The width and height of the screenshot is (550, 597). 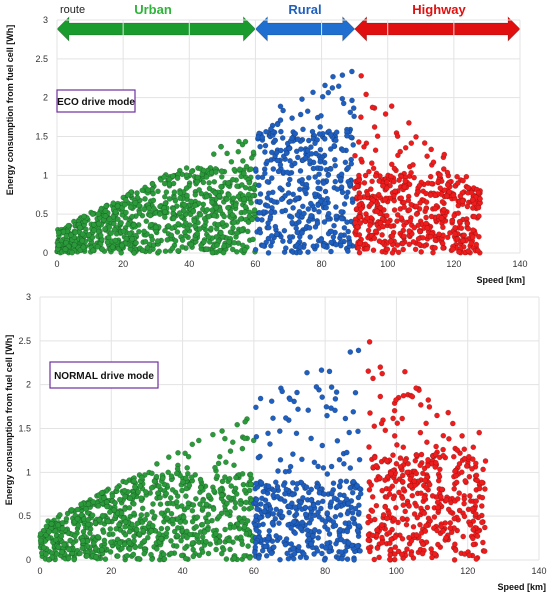 I want to click on x-tick-label: 20, so click(x=111, y=571).